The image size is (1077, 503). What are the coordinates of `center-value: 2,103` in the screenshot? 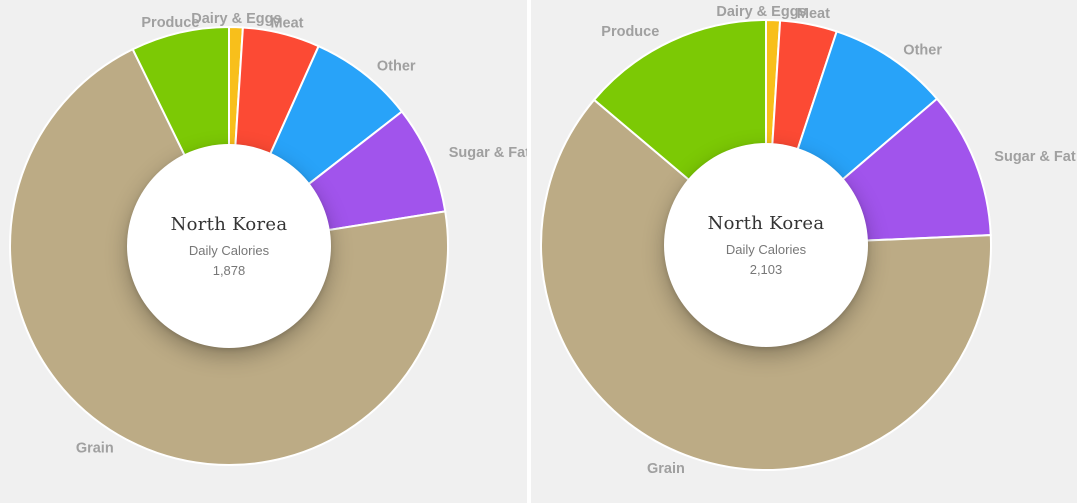 It's located at (766, 269).